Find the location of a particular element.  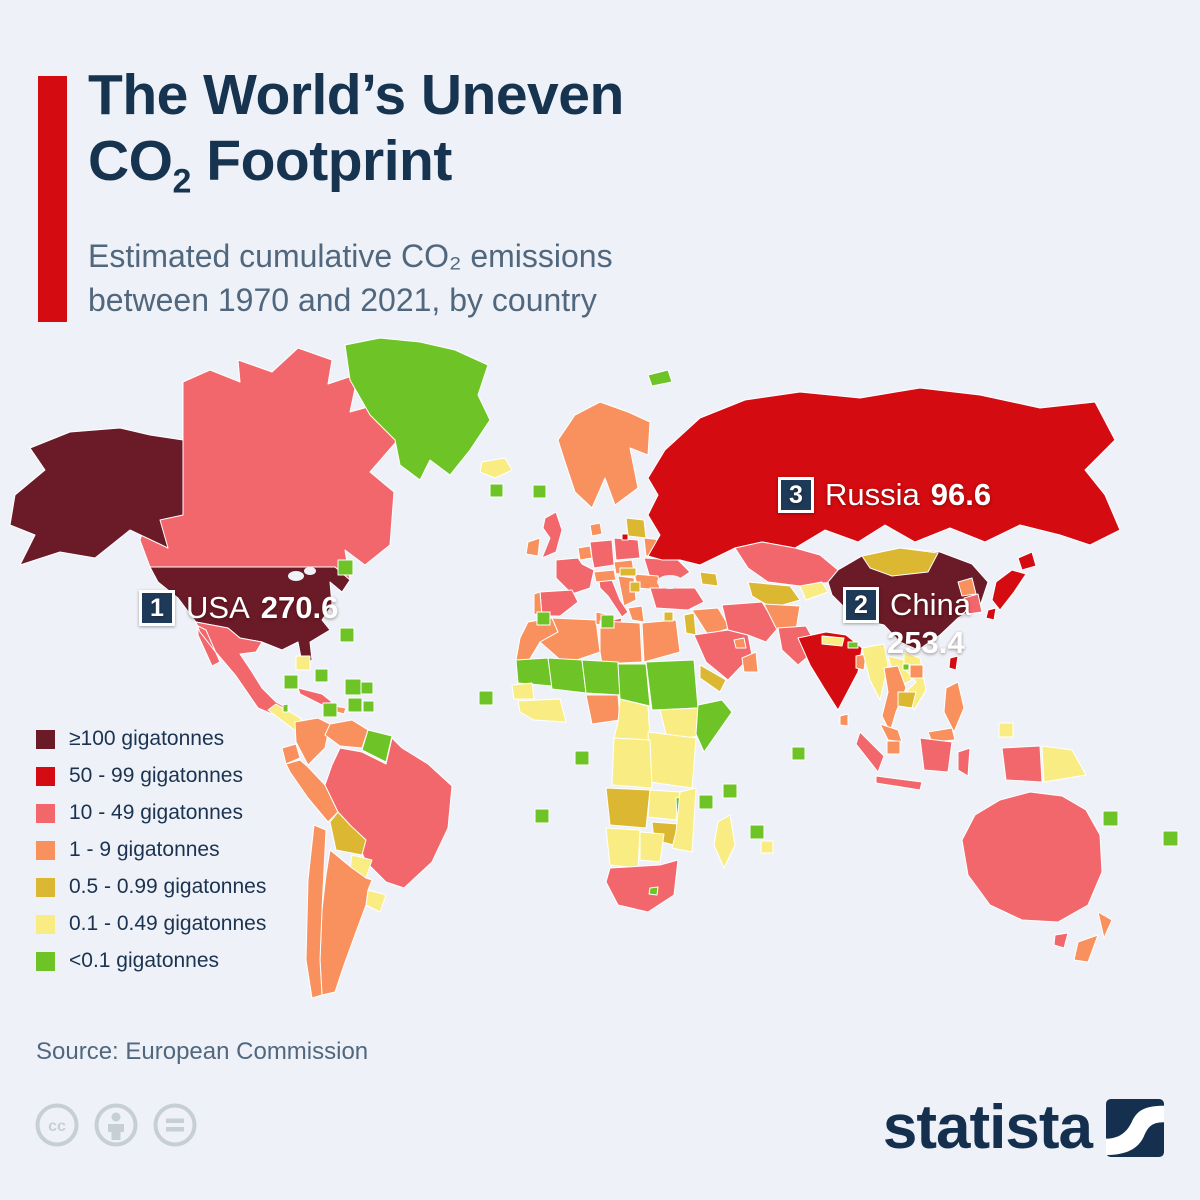

callout-china: 2 China 253.4 is located at coordinates (907, 624).